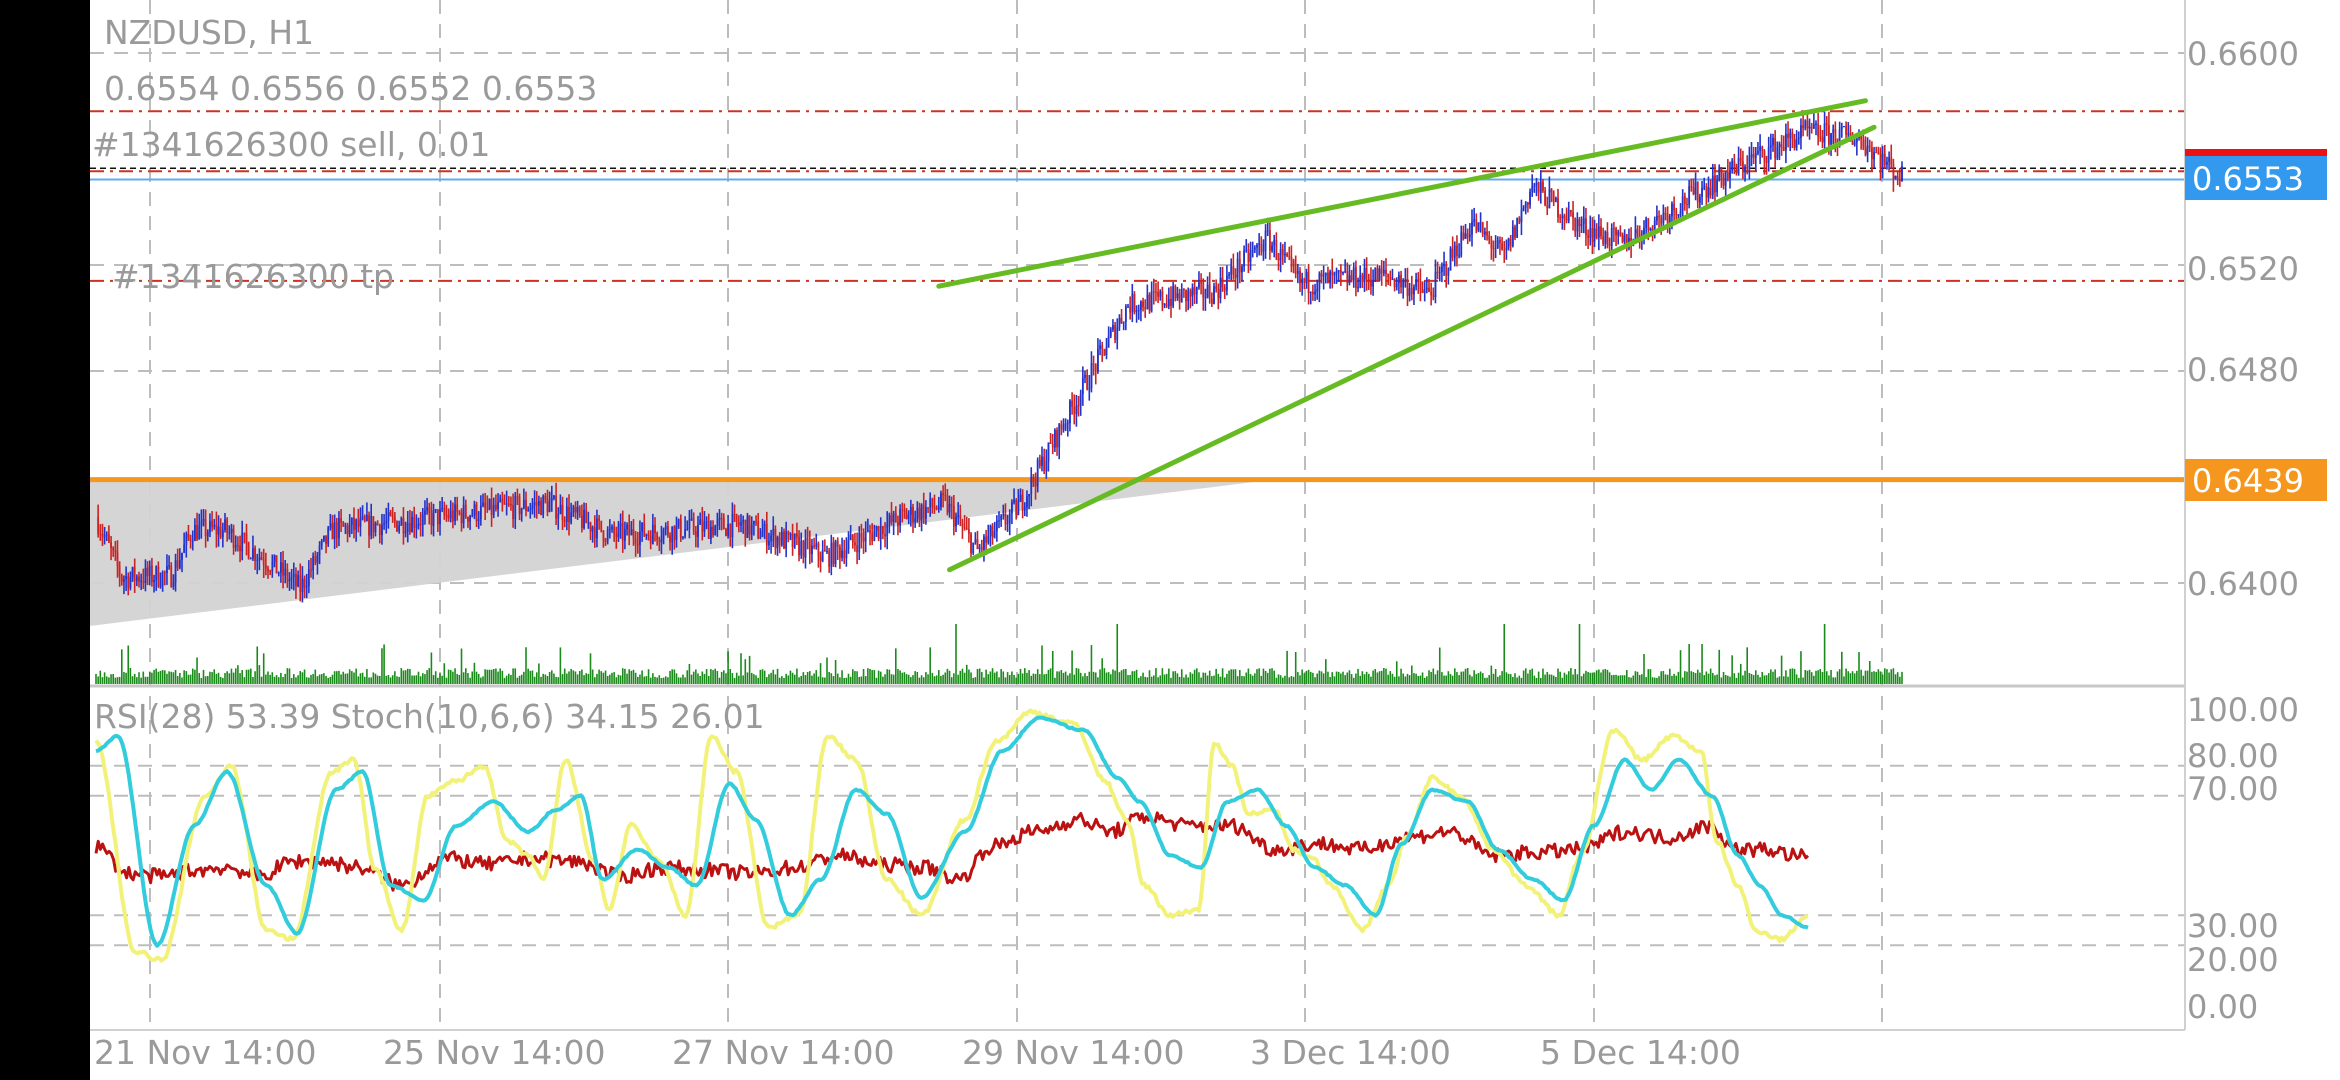  Describe the element at coordinates (350, 88) in the screenshot. I see `ohlc-readout: 0.6554 0.6556 0.6552 0.6553` at that location.